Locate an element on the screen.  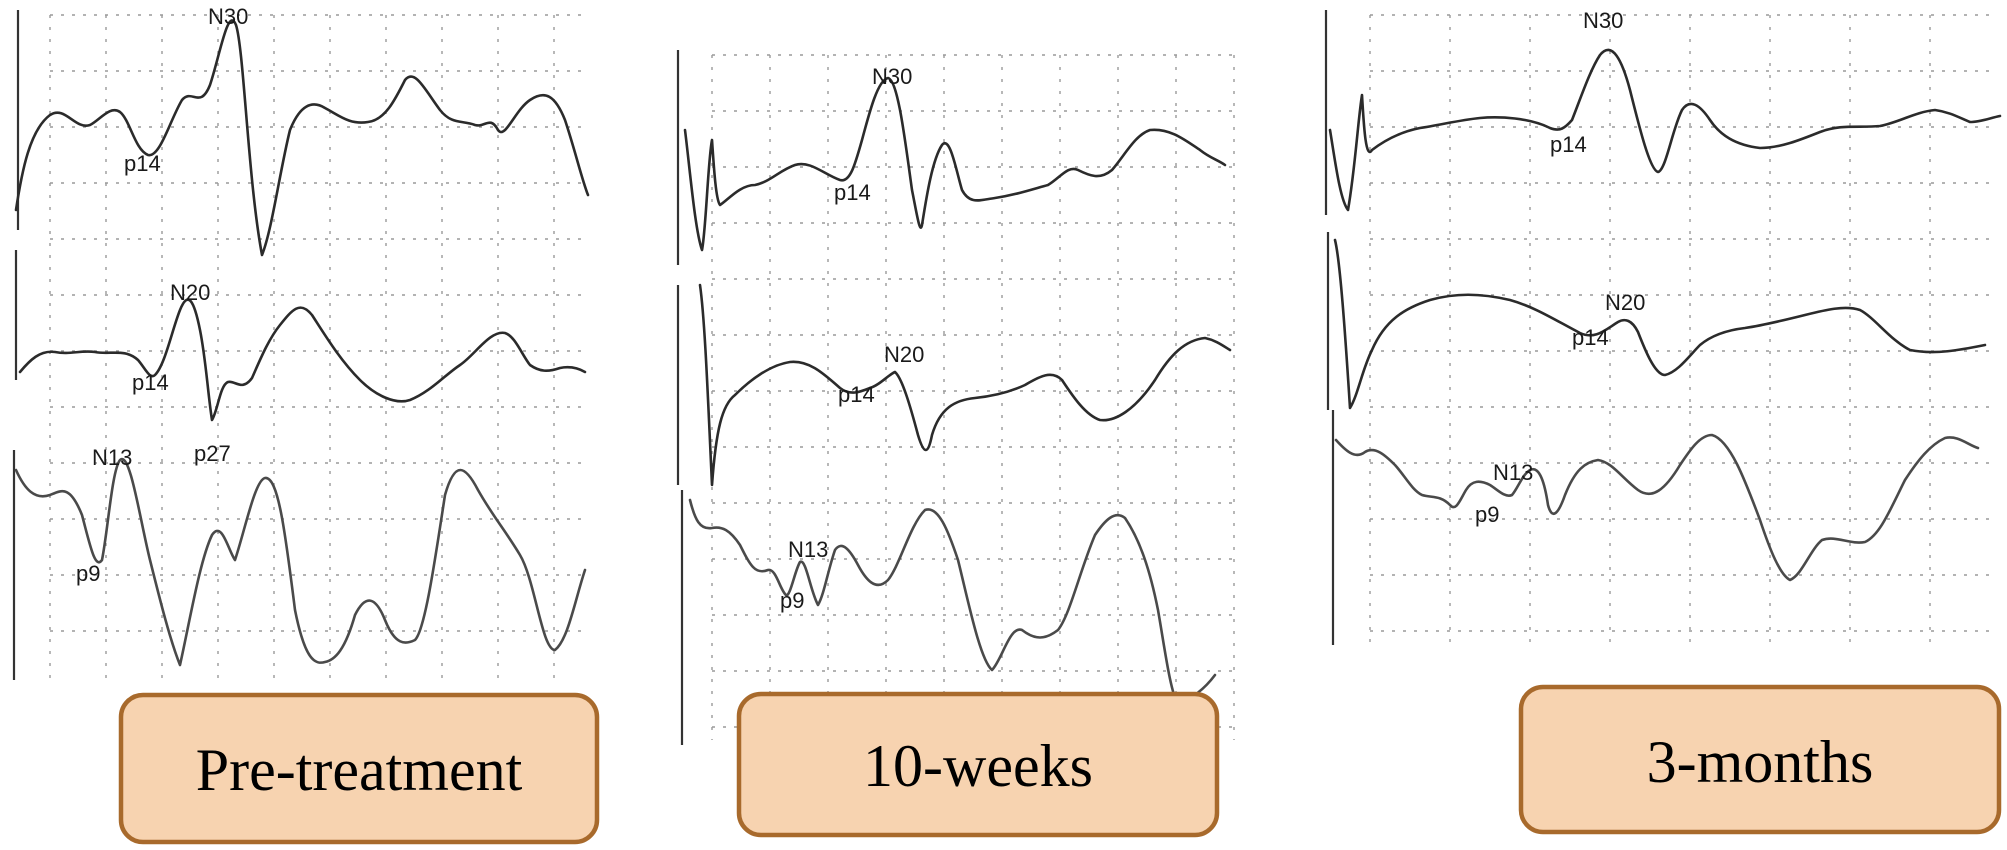
label-text: Pre-treatment is located at coordinates (359, 770).